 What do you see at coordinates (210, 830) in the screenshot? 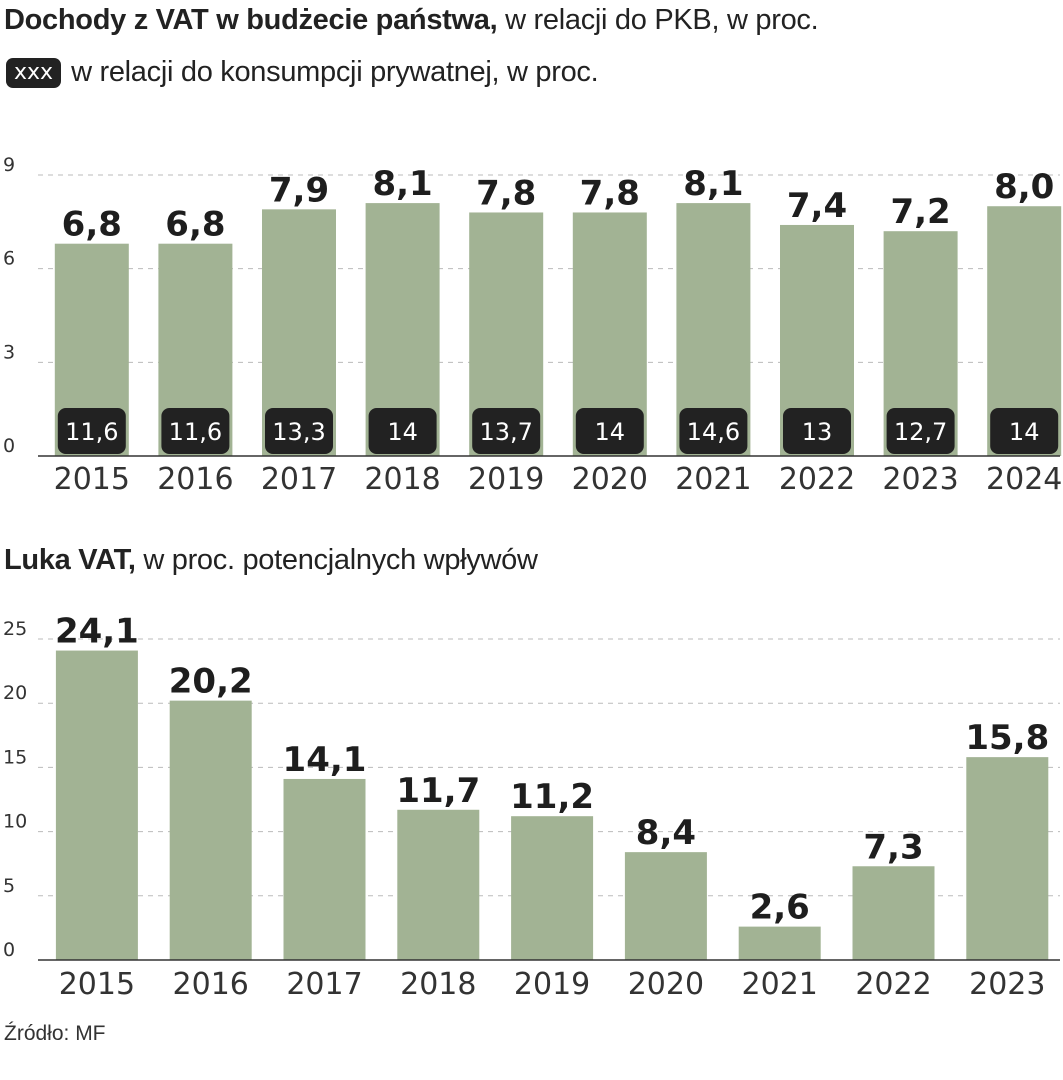
I see `bar-vat-gap-2016` at bounding box center [210, 830].